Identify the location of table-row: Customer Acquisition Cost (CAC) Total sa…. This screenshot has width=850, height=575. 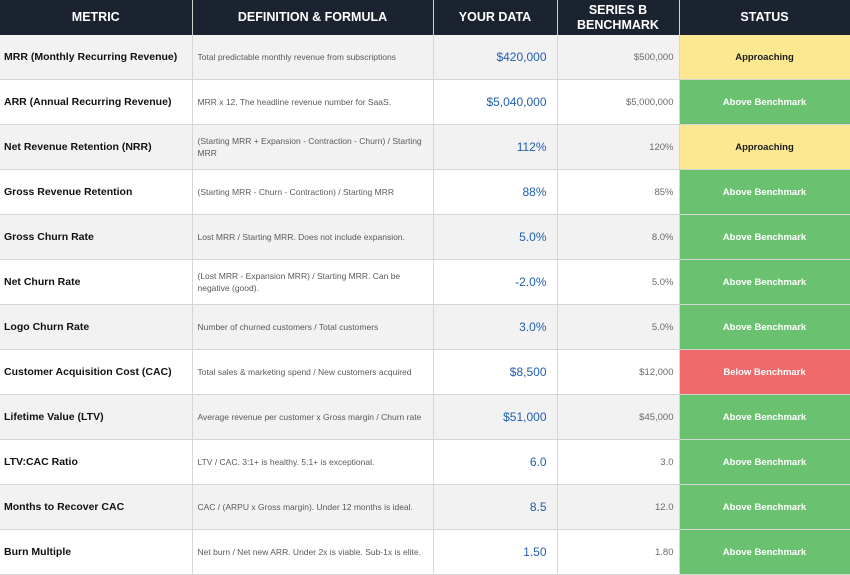
(425, 372).